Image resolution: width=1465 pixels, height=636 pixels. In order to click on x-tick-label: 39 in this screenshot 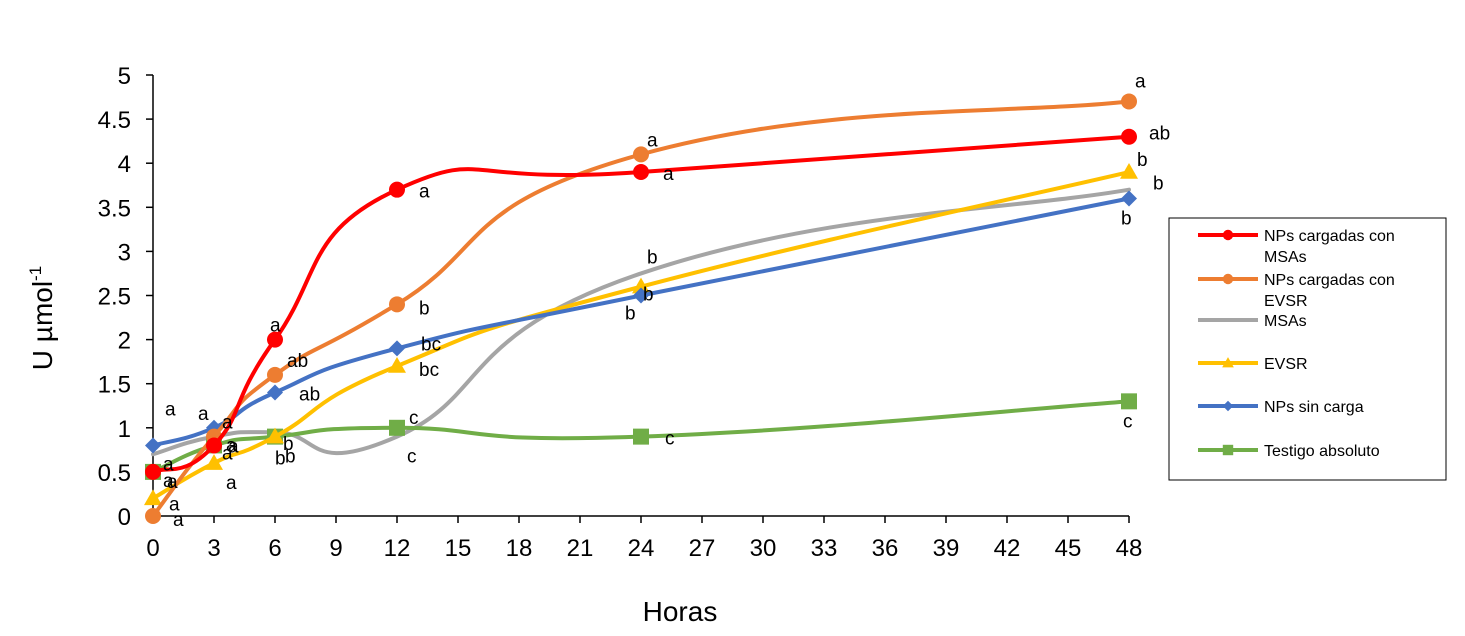, I will do `click(946, 548)`.